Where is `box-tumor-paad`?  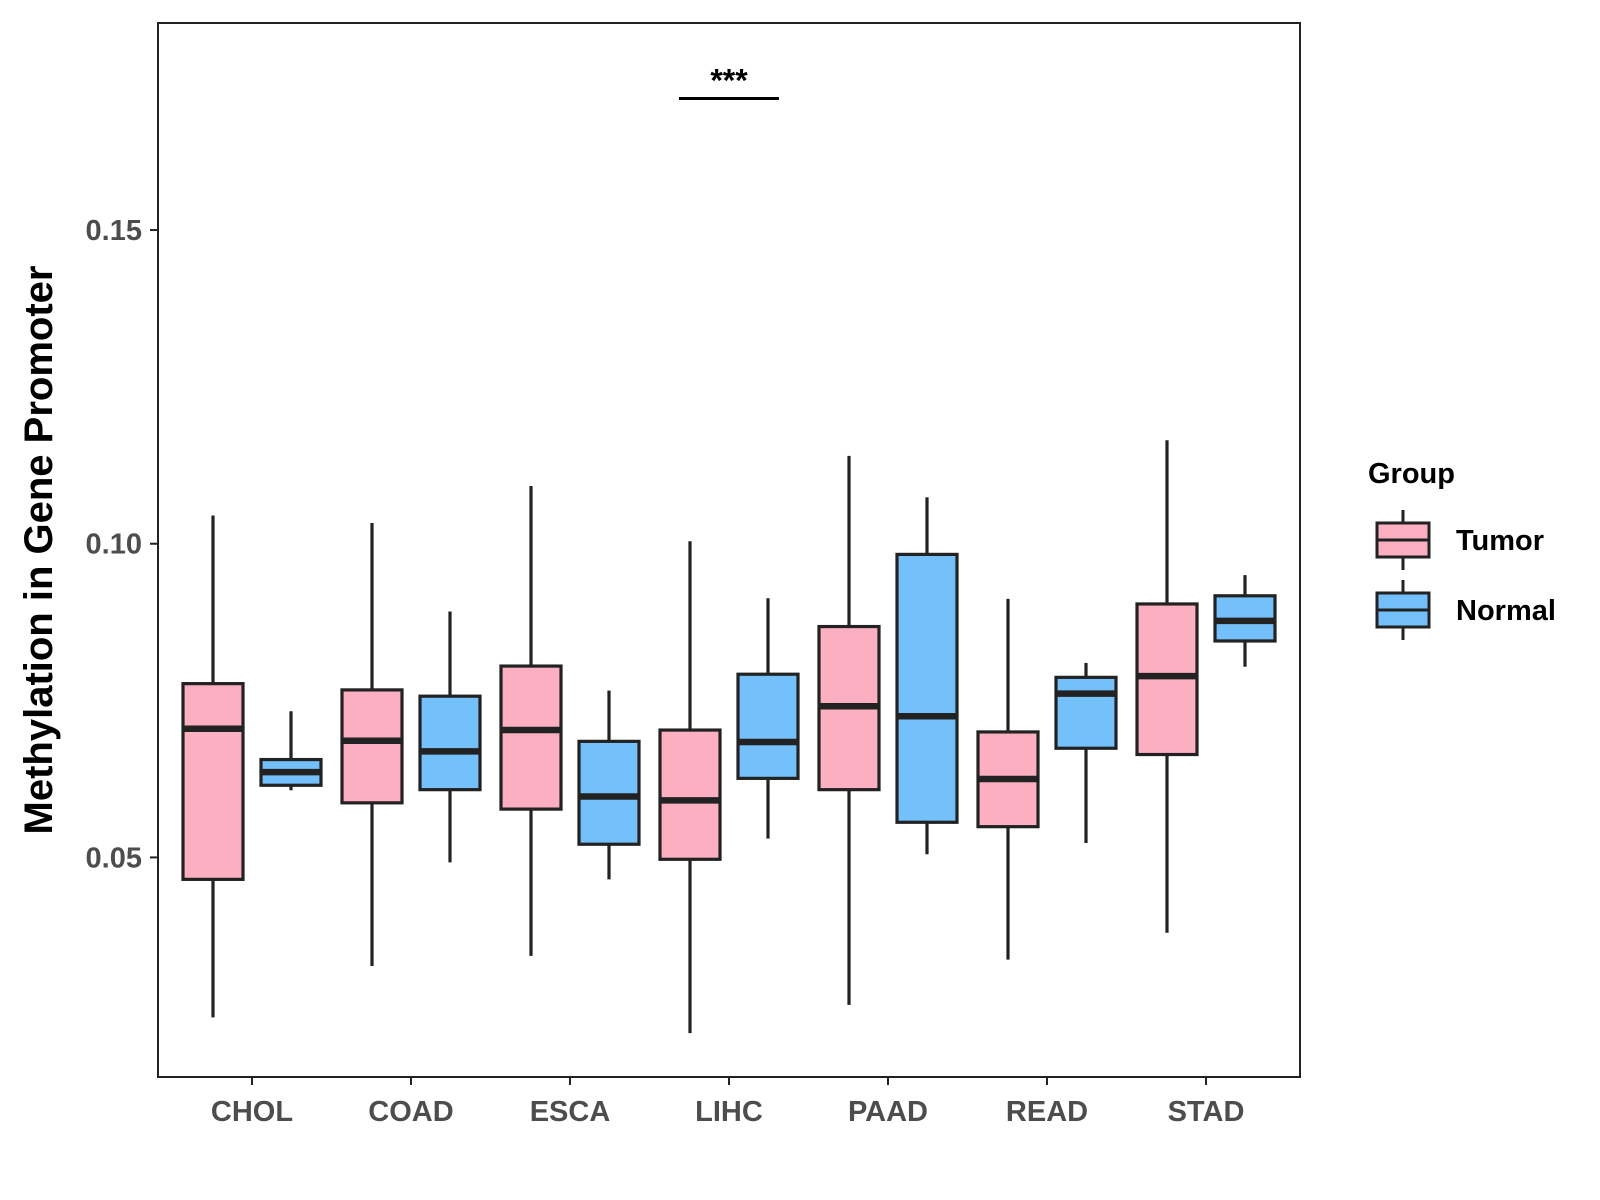 box-tumor-paad is located at coordinates (849, 730).